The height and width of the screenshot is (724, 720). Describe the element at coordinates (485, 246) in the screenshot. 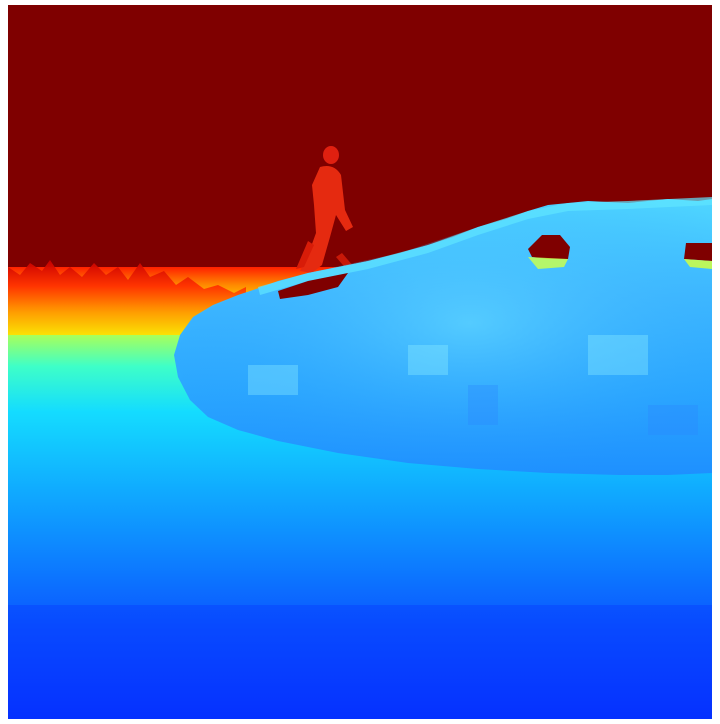

I see `car-roofline` at that location.